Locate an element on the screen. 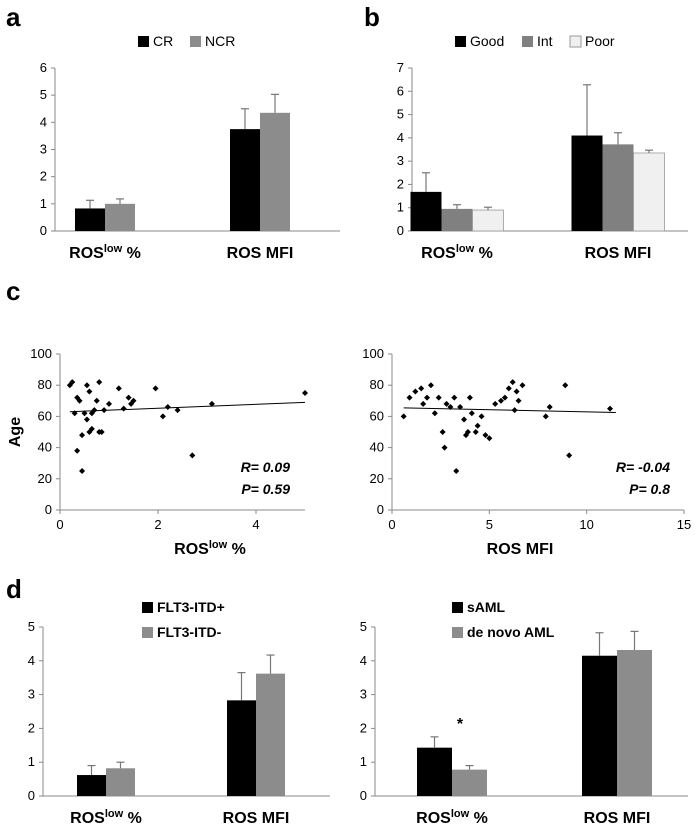 This screenshot has width=700, height=840. legend-label: FLT3-ITD- is located at coordinates (189, 632).